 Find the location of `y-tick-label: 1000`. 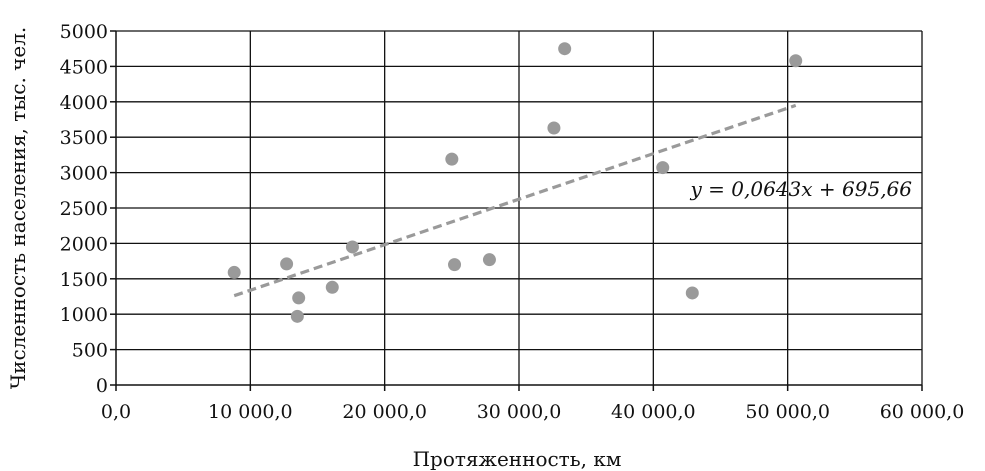

y-tick-label: 1000 is located at coordinates (84, 315).